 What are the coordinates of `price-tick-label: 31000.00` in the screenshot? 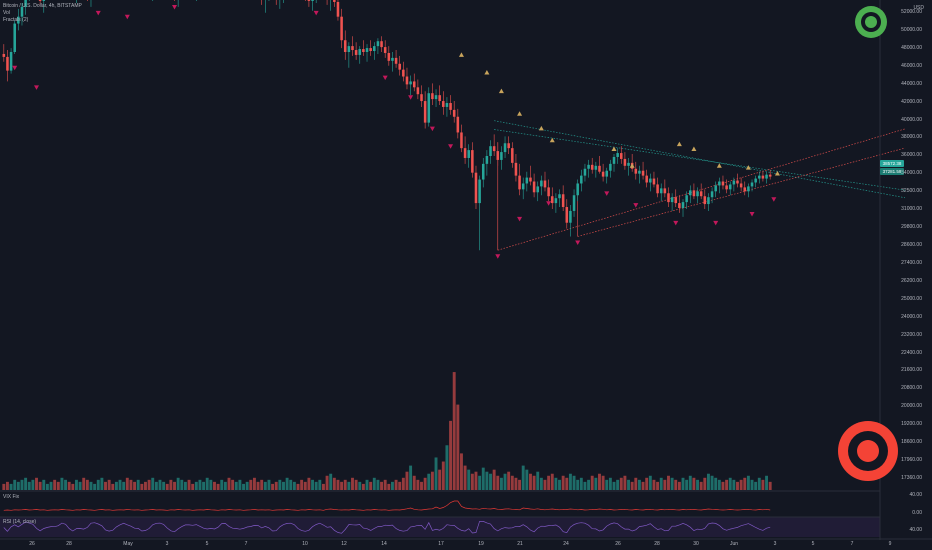 It's located at (911, 209).